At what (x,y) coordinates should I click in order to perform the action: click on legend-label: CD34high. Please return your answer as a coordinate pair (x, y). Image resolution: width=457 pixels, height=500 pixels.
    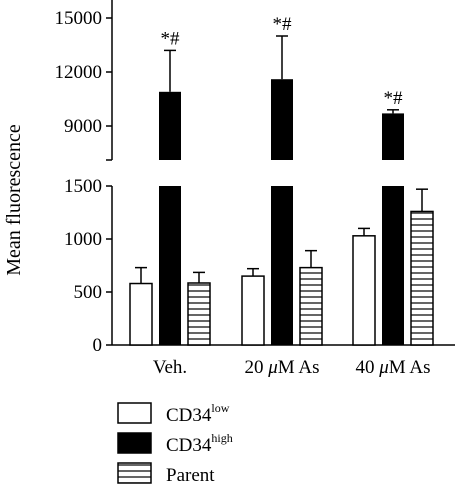
    Looking at the image, I should click on (199, 443).